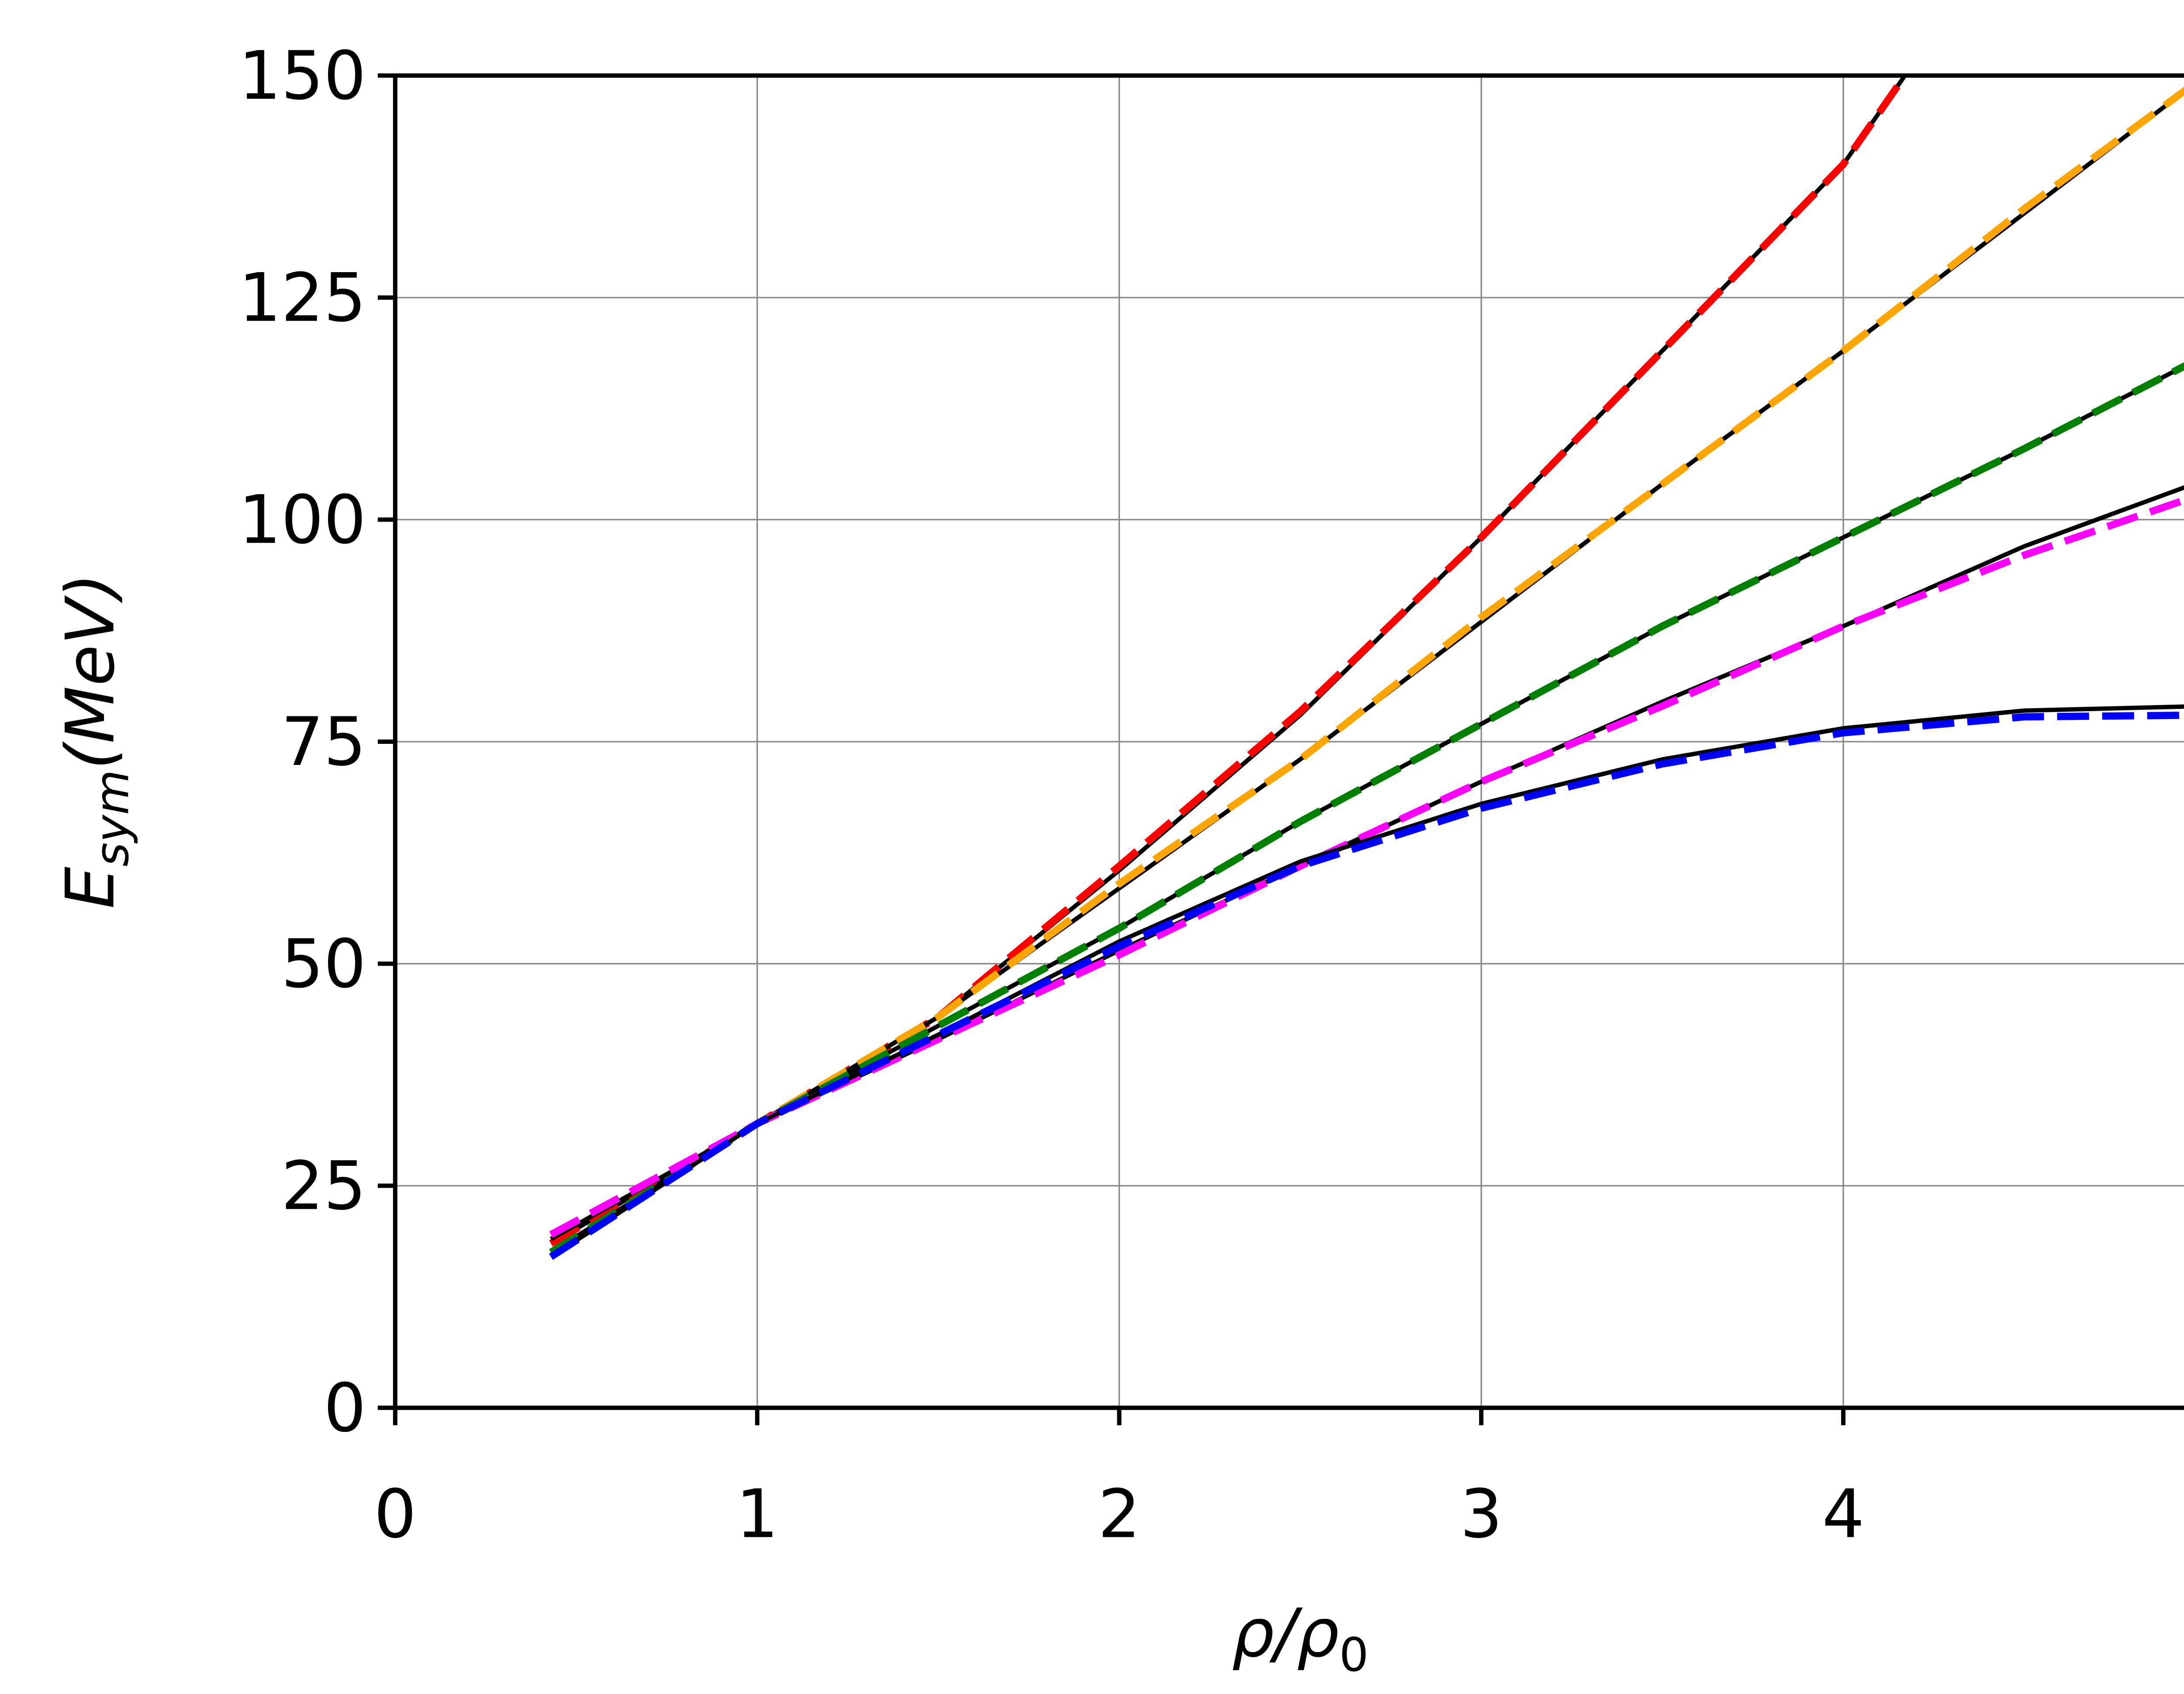  I want to click on y-tick-label: 25, so click(323, 1186).